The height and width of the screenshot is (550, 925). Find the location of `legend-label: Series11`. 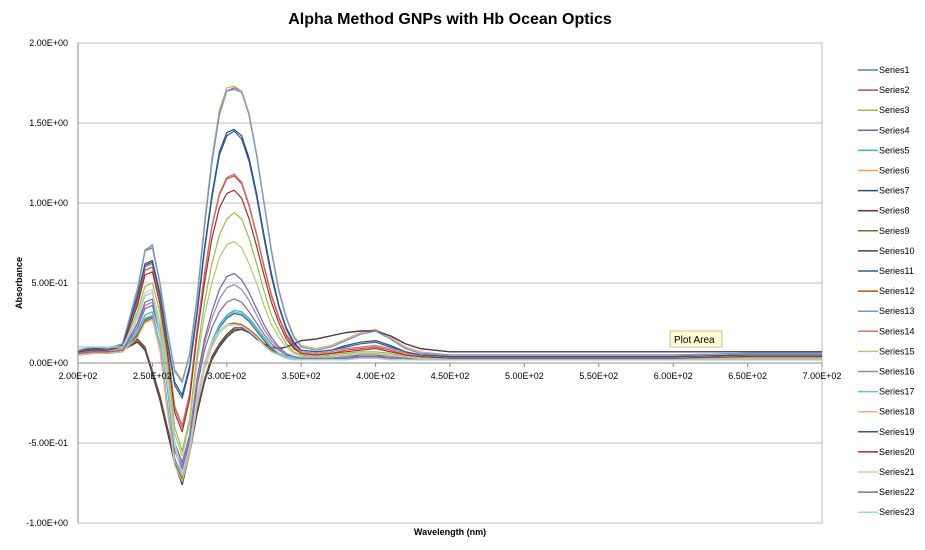

legend-label: Series11 is located at coordinates (896, 271).